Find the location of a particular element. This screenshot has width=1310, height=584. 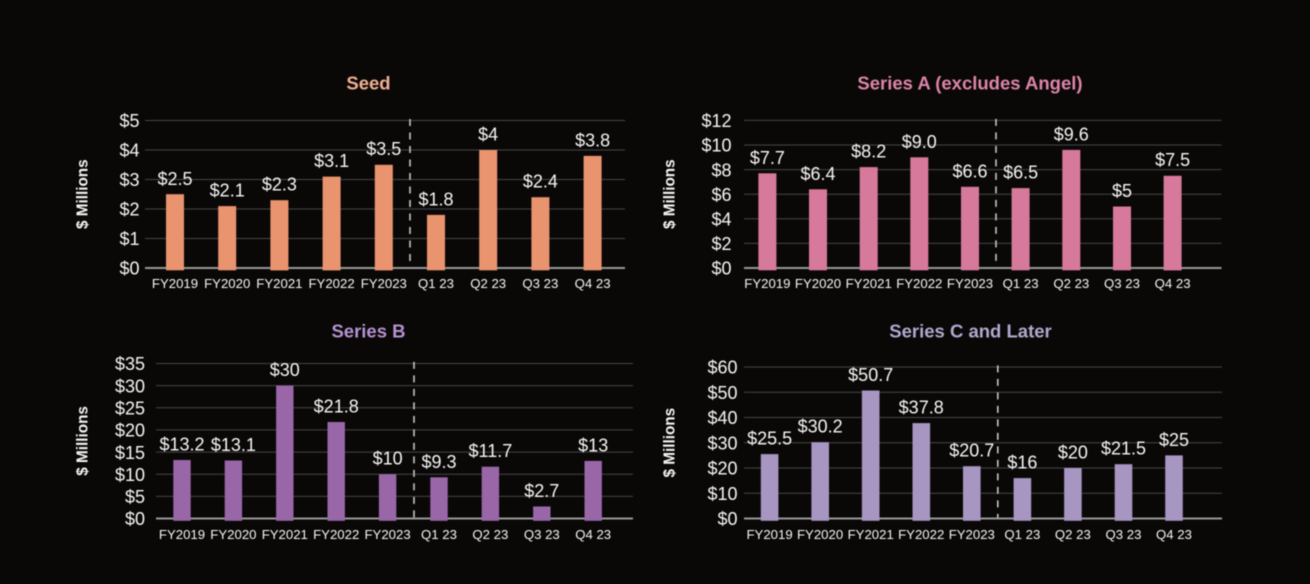

svg-text: $37.8 is located at coordinates (921, 408).